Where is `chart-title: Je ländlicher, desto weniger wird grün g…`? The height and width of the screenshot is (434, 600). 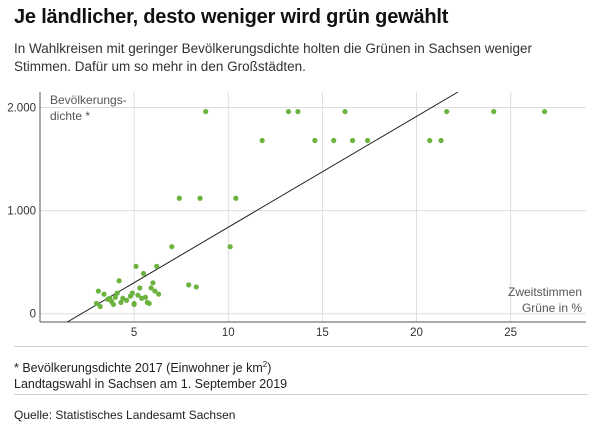
chart-title: Je ländlicher, desto weniger wird grün g… is located at coordinates (231, 17).